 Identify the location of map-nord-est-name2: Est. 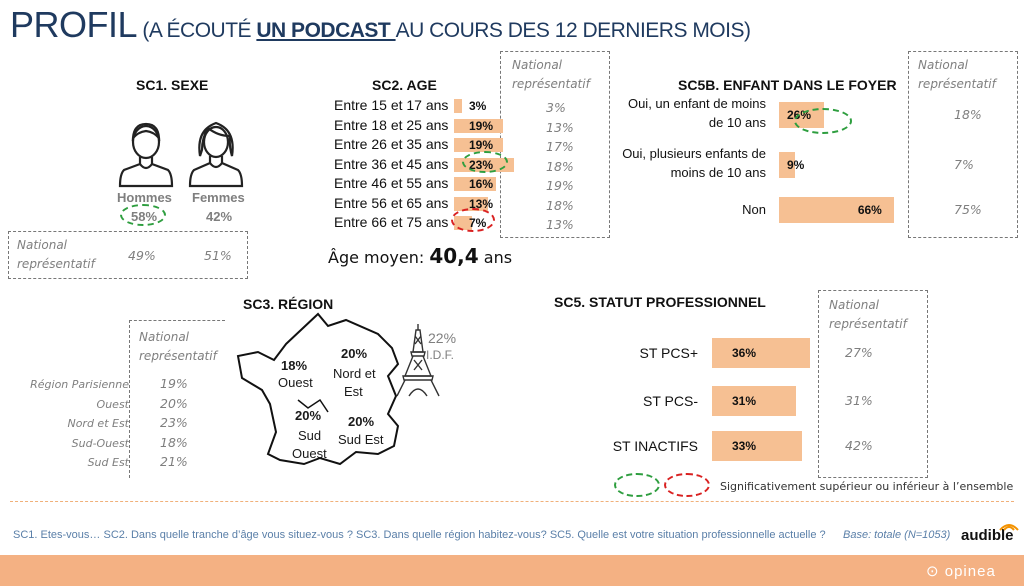
(353, 391).